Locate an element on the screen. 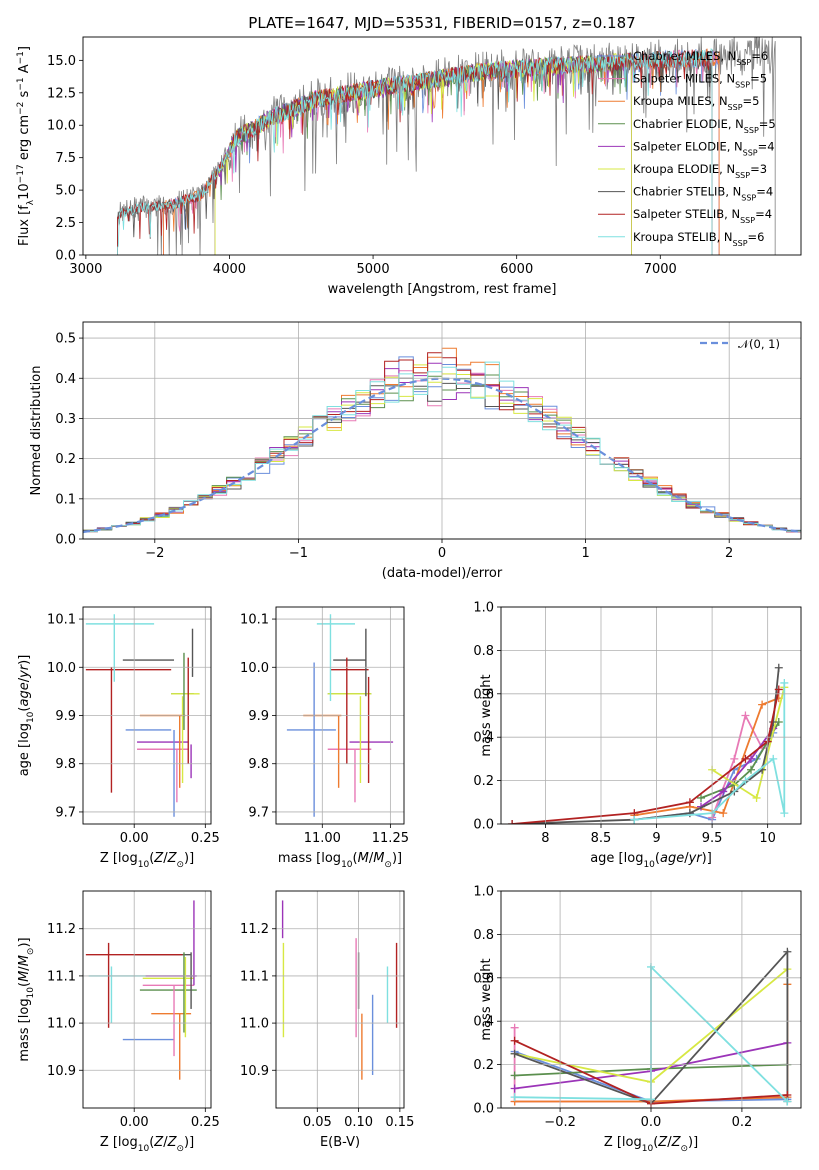 This screenshot has width=819, height=1170. series-kroupa-stelib is located at coordinates (710, 752).